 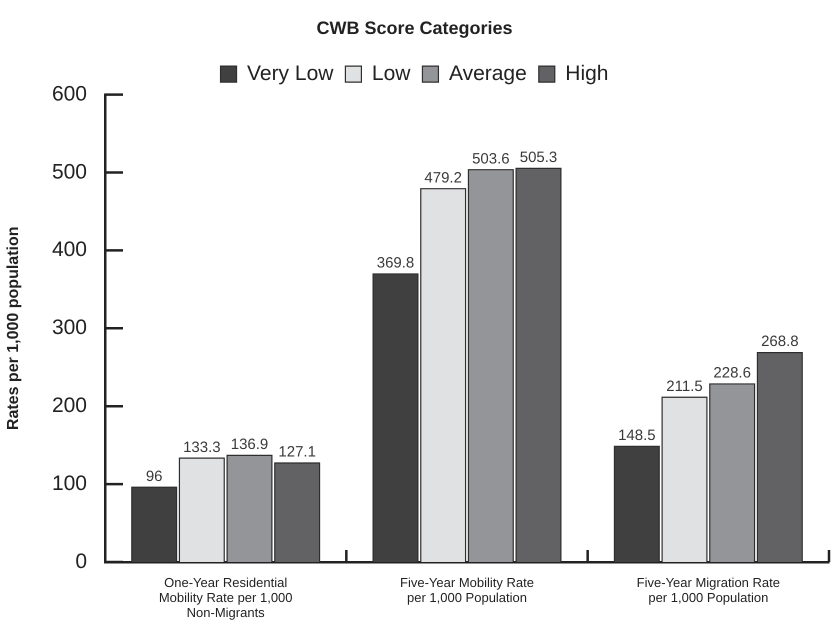 What do you see at coordinates (395, 263) in the screenshot?
I see `data-label: 369.8` at bounding box center [395, 263].